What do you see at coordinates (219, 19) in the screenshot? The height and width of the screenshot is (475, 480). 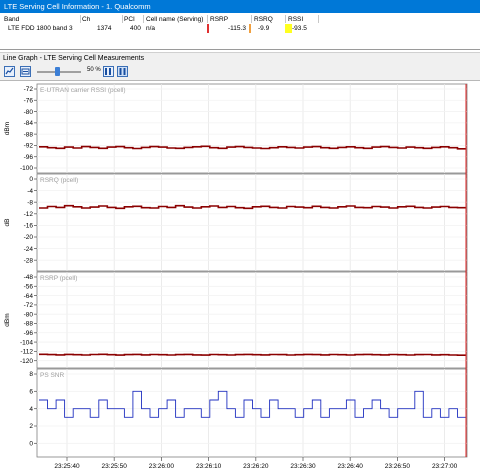 I see `header-rsrp: RSRP` at bounding box center [219, 19].